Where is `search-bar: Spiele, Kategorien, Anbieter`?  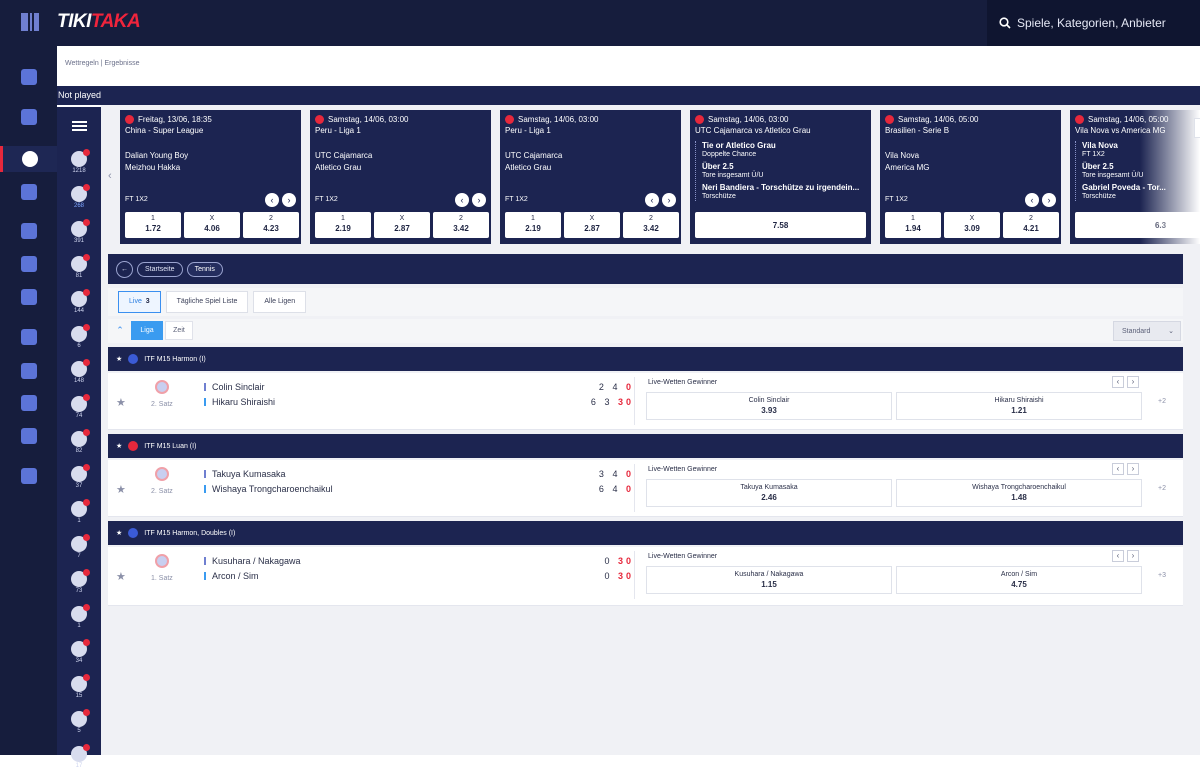 search-bar: Spiele, Kategorien, Anbieter is located at coordinates (1093, 23).